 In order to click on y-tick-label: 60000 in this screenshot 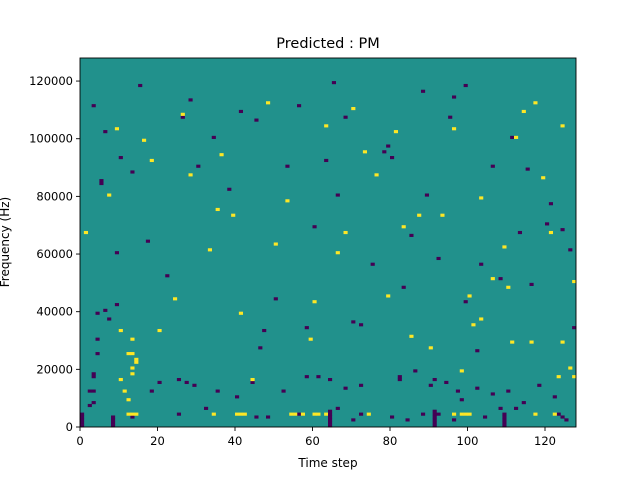, I will do `click(54, 254)`.